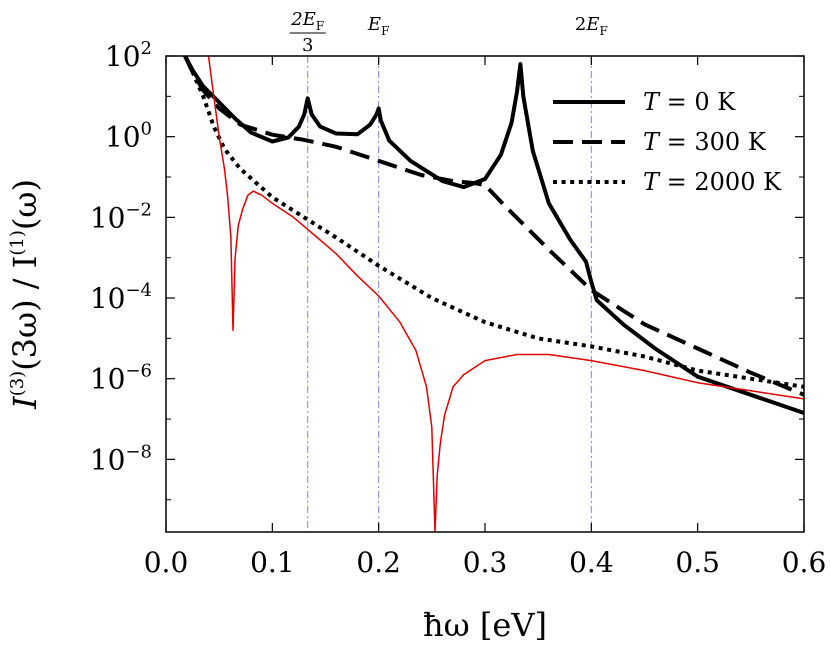  Describe the element at coordinates (307, 21) in the screenshot. I see `fraction-numerator-0: 2EF` at that location.